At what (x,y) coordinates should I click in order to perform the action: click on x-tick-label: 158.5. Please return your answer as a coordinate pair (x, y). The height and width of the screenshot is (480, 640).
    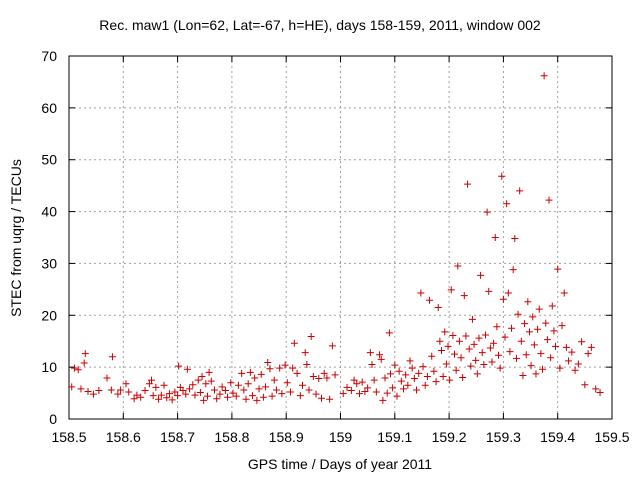
    Looking at the image, I should click on (68, 437).